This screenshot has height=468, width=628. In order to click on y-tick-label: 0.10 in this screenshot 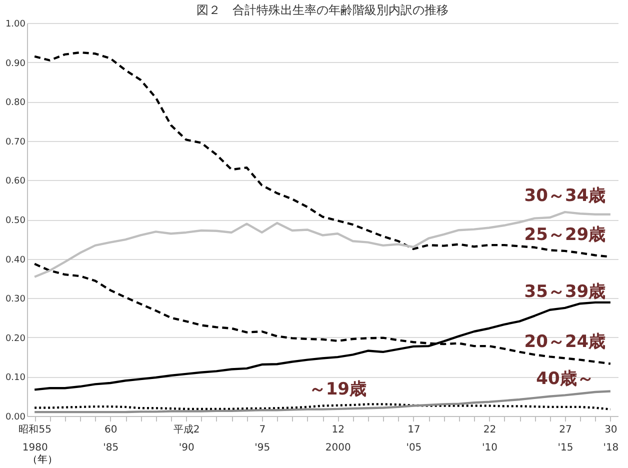, I will do `click(15, 378)`.